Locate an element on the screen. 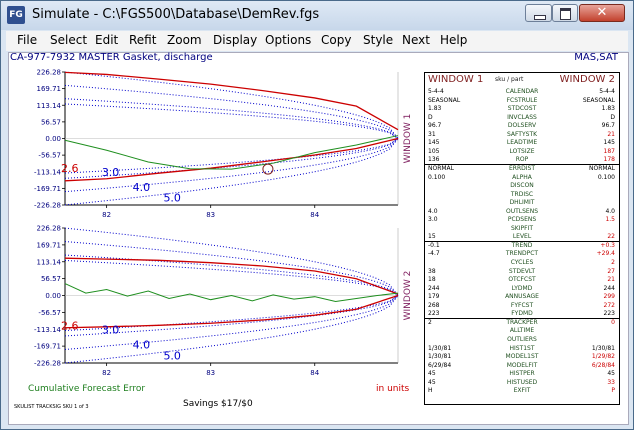  parameter-row-lydmd: 244 LYDMD 244 is located at coordinates (522, 289).